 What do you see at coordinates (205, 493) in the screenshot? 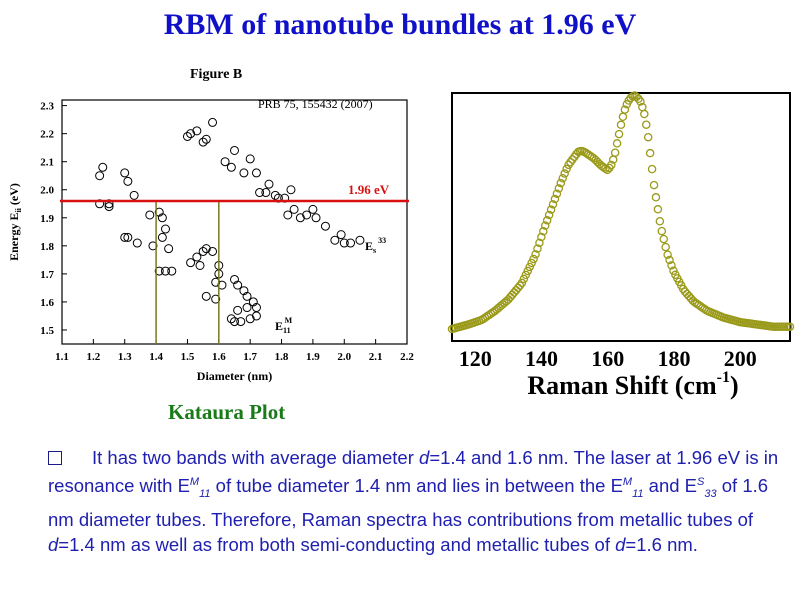
I see `para-11-1: 11` at bounding box center [205, 493].